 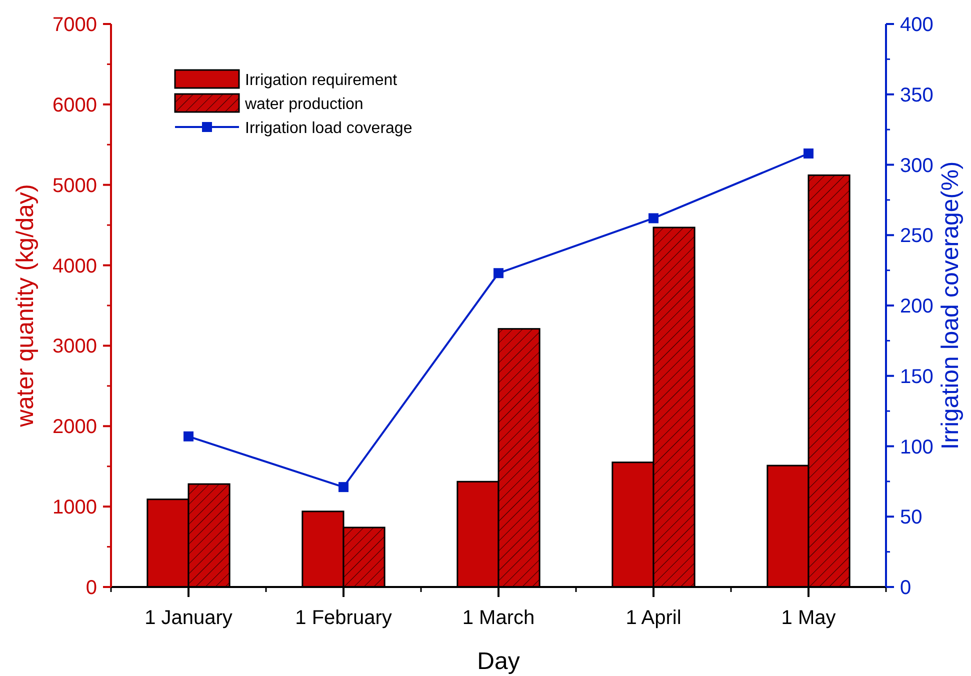 I want to click on y-axis-title: water quantity (kg/day), so click(x=25, y=306).